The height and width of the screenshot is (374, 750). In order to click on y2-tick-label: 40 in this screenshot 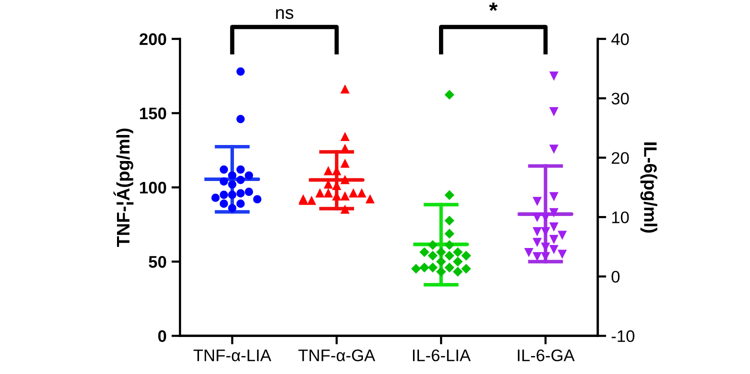, I will do `click(620, 39)`.